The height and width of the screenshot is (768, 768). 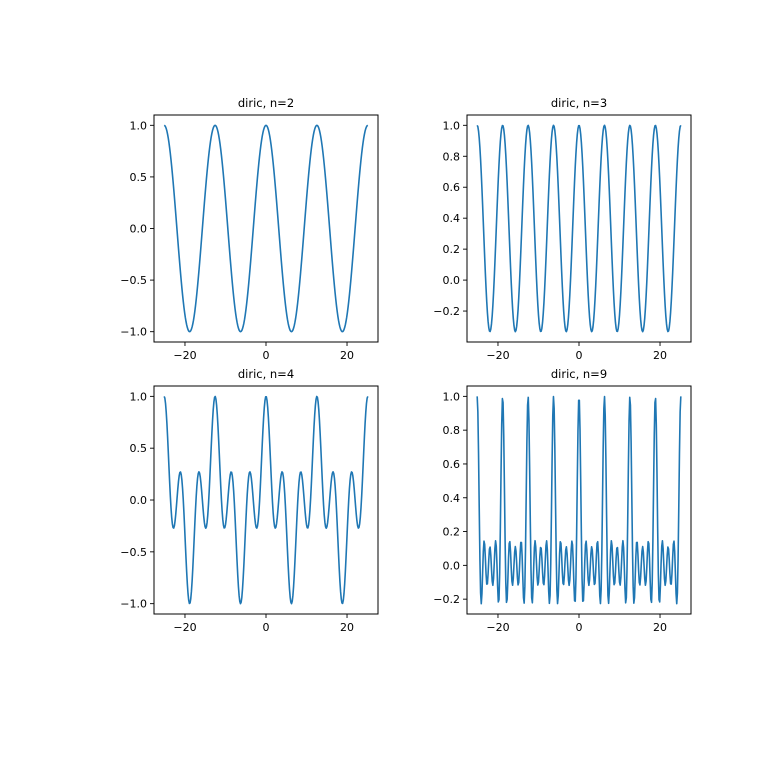 What do you see at coordinates (266, 374) in the screenshot?
I see `subplot-title: diric, n=4` at bounding box center [266, 374].